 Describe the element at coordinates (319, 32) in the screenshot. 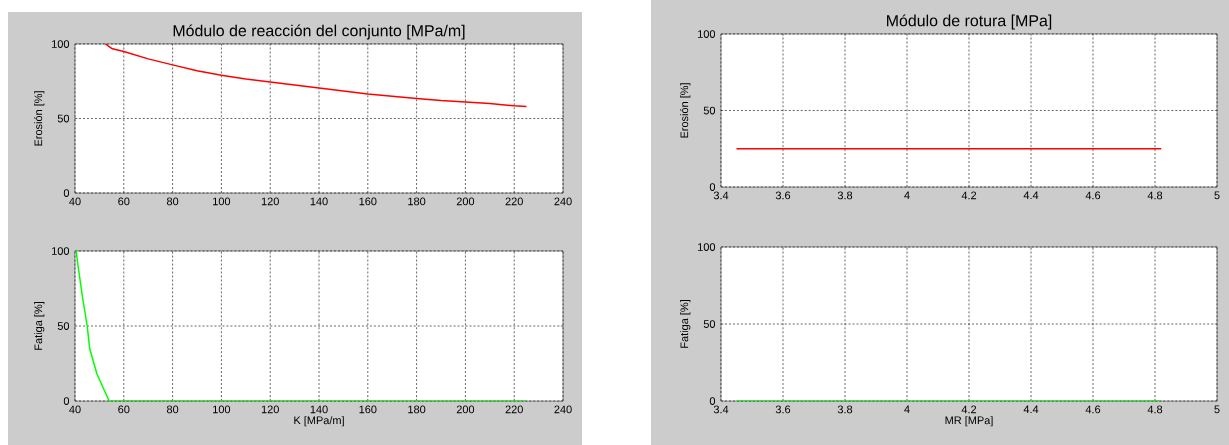

I see `chart-title: Módulo de reacción del conjunto [MPa/m]` at that location.